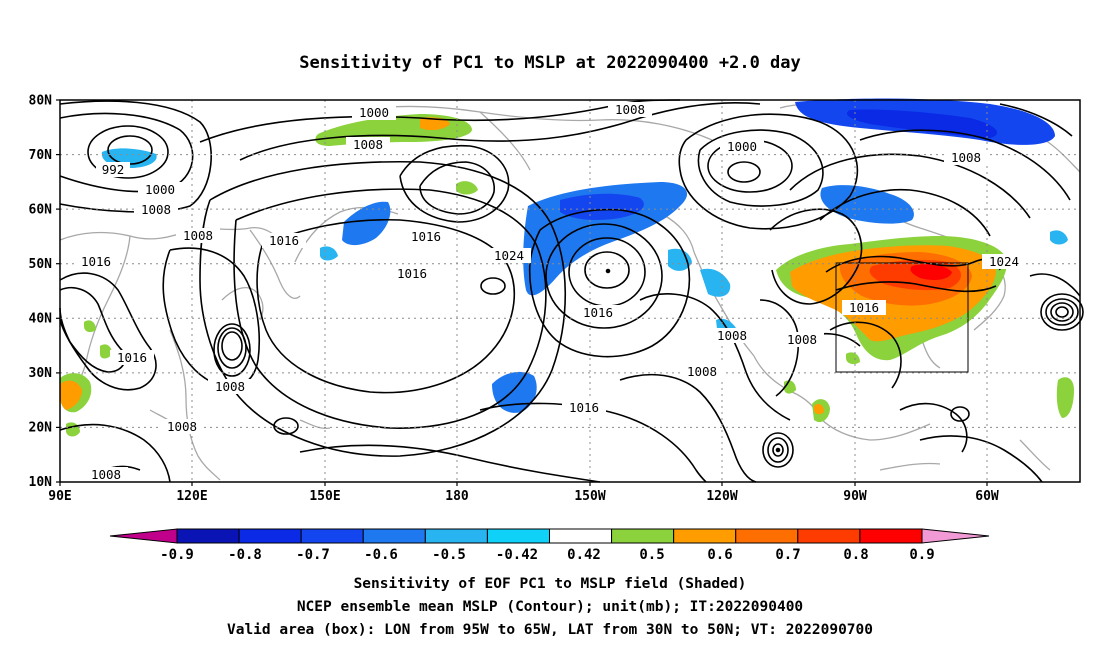 This screenshot has height=650, width=1100. Describe the element at coordinates (921, 555) in the screenshot. I see `colorbar-label: 0.9` at that location.